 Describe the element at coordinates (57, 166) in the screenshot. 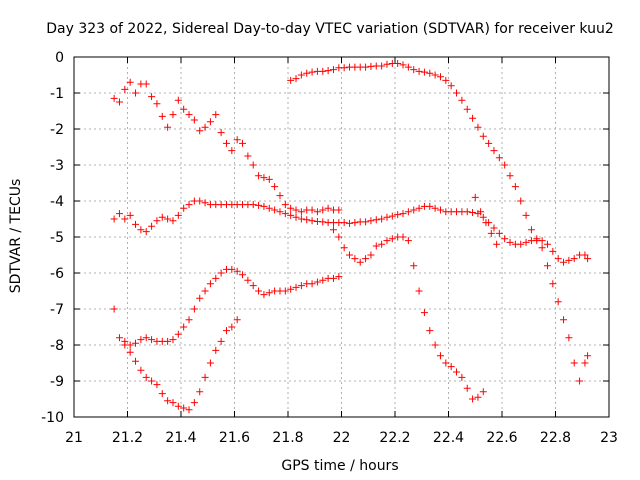

I see `y-tick-label: -3` at that location.